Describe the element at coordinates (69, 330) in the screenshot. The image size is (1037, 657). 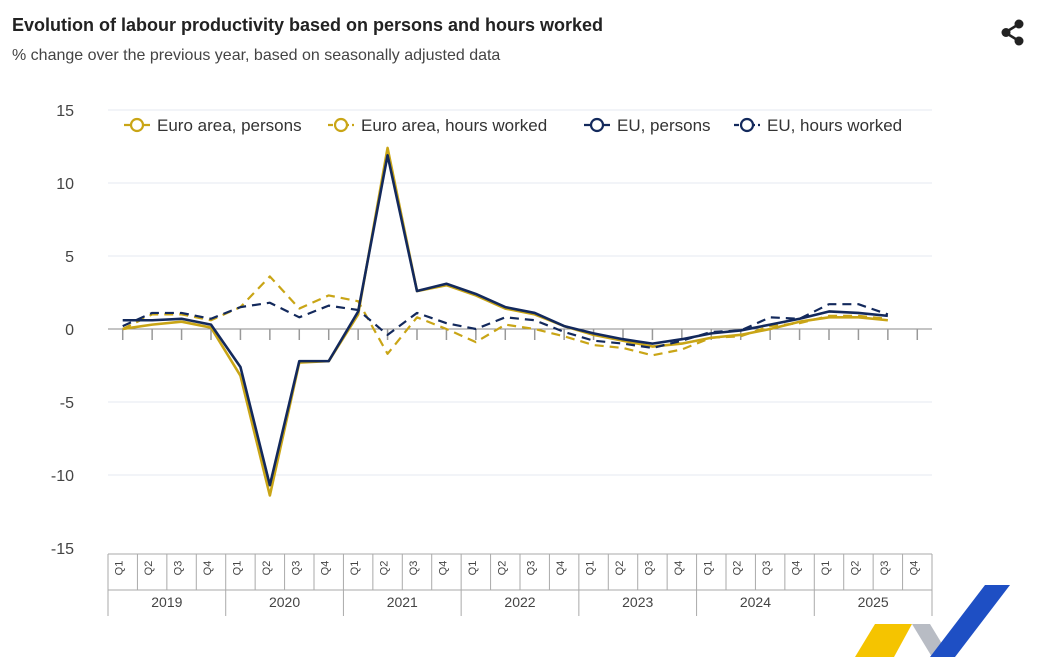
I see `y-tick-label: 0` at that location.